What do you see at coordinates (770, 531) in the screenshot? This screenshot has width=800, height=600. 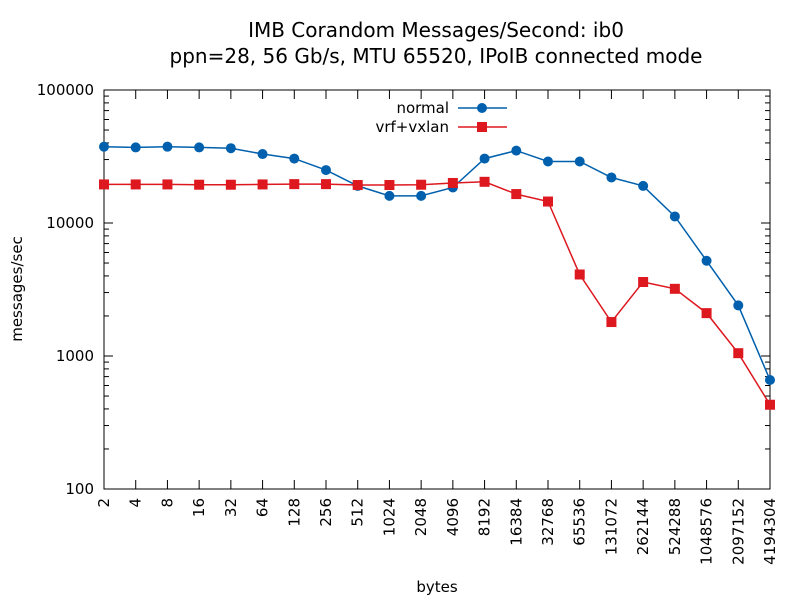 I see `x-tick-label: 4194304` at bounding box center [770, 531].